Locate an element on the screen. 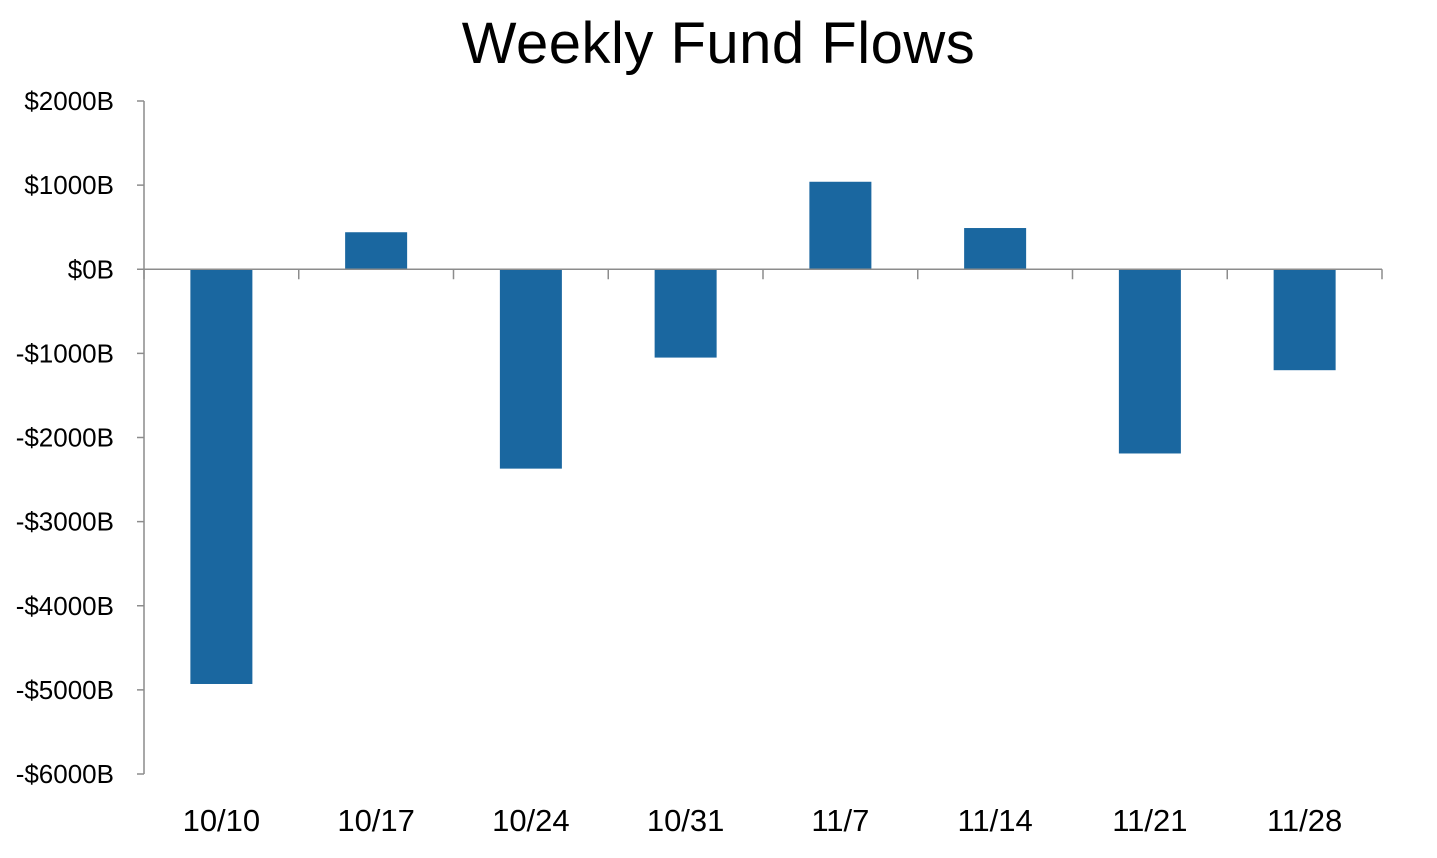  x-category-label: 10/31 is located at coordinates (686, 820).